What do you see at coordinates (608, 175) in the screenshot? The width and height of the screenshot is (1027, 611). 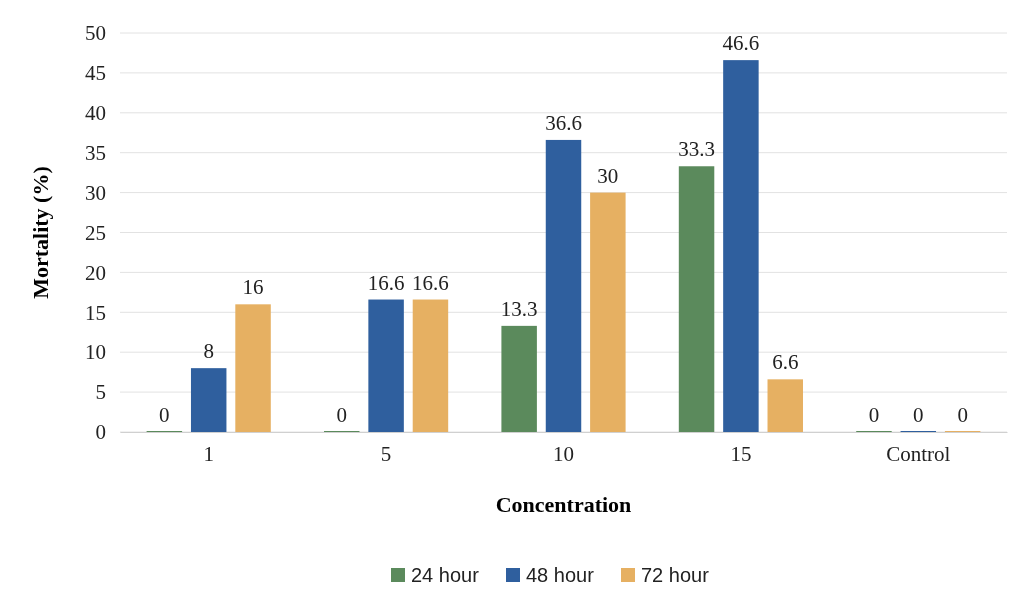 I see `data-label: 30` at bounding box center [608, 175].